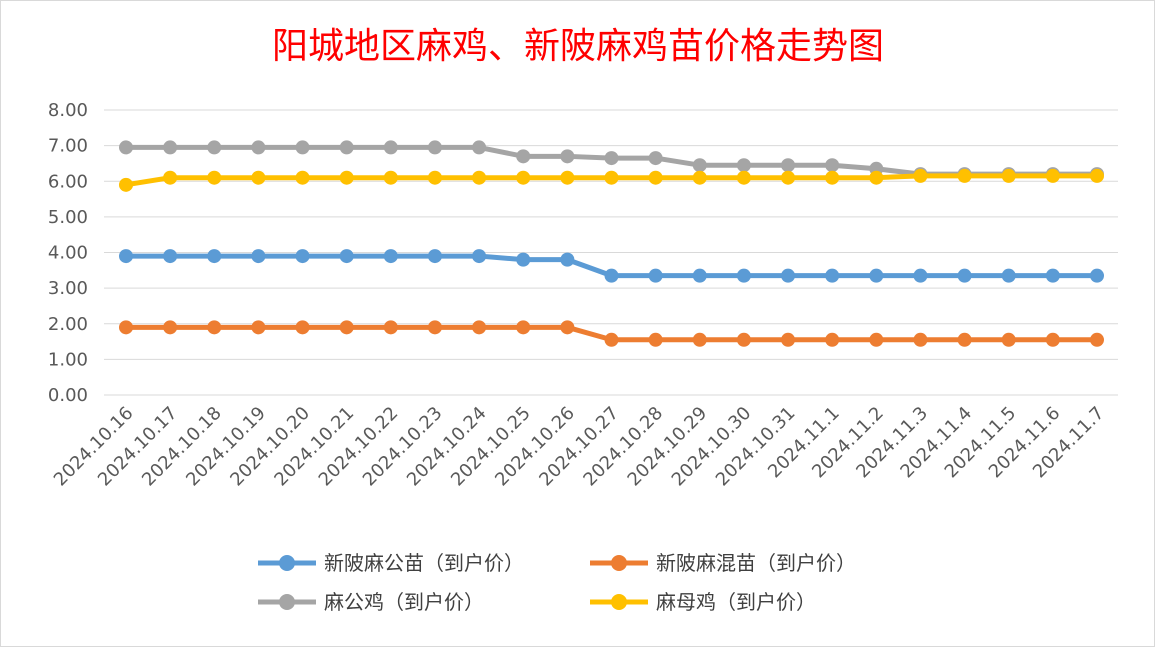 The height and width of the screenshot is (647, 1155). Describe the element at coordinates (557, 582) in the screenshot. I see `legend: 新陂麻公苗（到户价） 新陂麻混苗（到户价） 麻公鸡（到户价） 麻母鸡（到户价）` at that location.